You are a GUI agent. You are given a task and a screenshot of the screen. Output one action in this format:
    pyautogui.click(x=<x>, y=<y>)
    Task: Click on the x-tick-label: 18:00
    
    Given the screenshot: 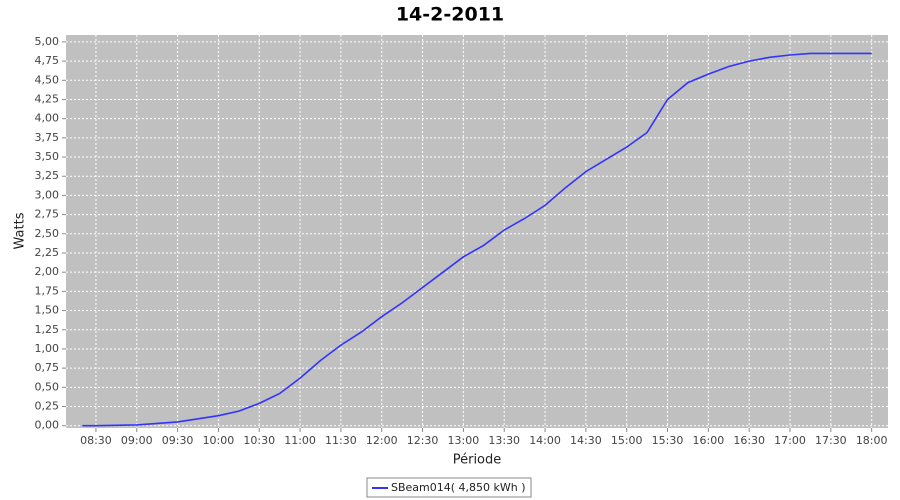 What is the action you would take?
    pyautogui.click(x=872, y=440)
    